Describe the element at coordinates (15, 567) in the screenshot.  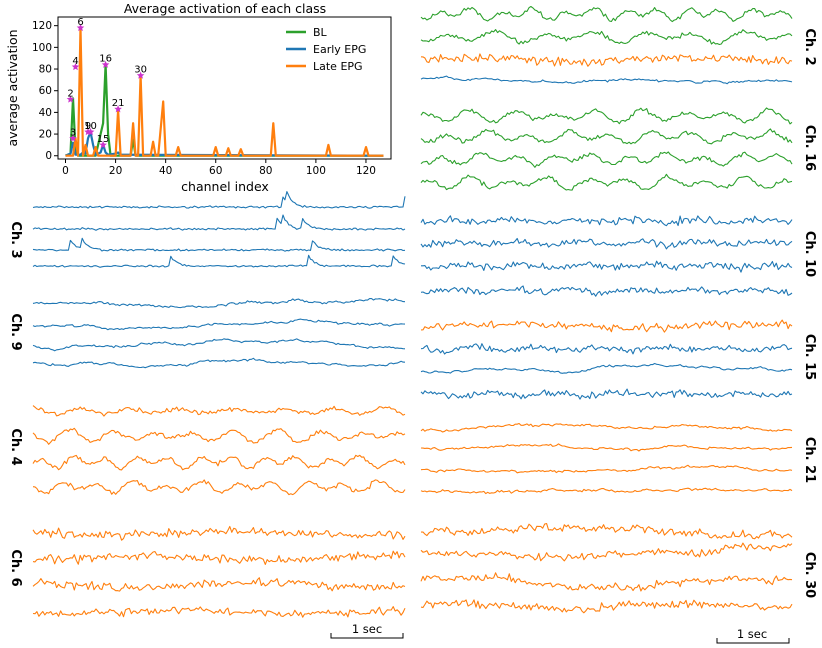
I see `channel-label: Ch. 6` at that location.